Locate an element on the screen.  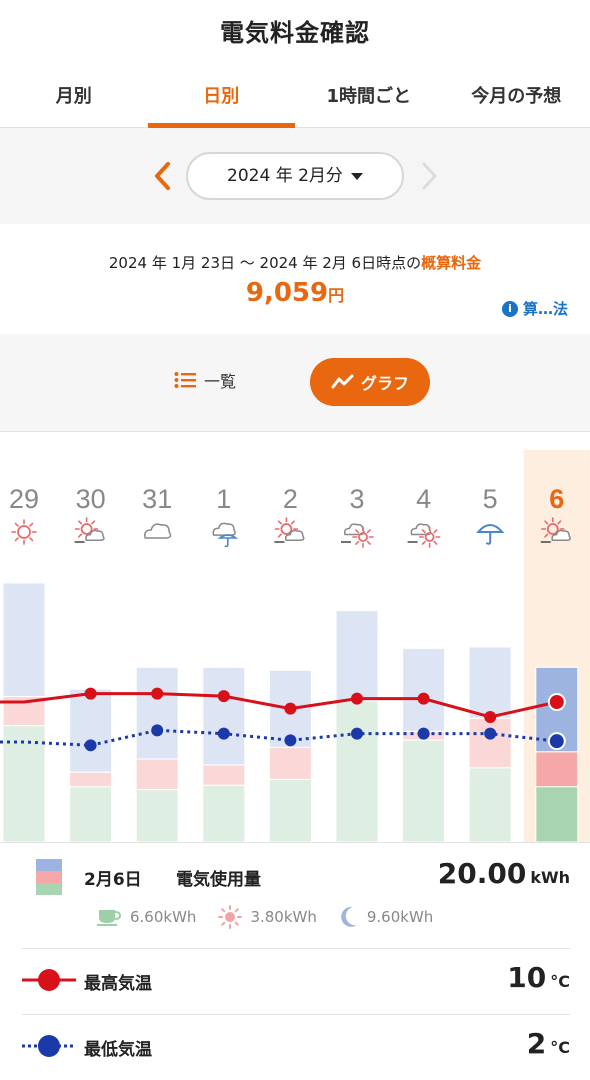
tab-bar: 月別 日別 1時間ごと 今月の予想 is located at coordinates (295, 97).